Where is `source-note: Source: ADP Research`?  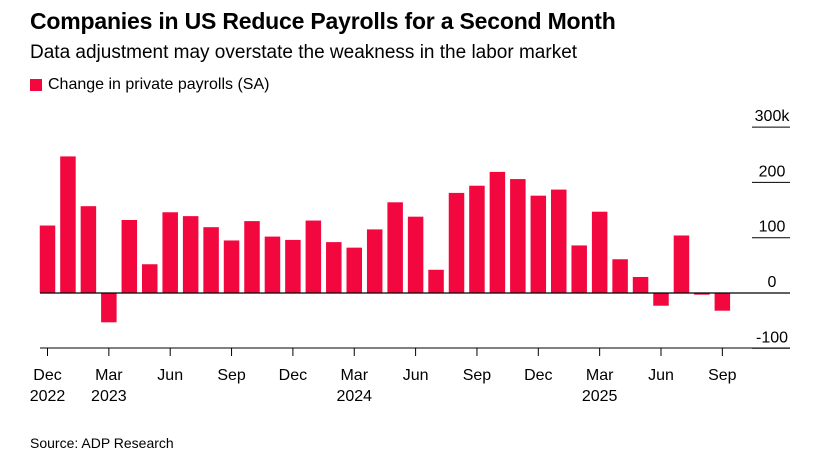 source-note: Source: ADP Research is located at coordinates (102, 443).